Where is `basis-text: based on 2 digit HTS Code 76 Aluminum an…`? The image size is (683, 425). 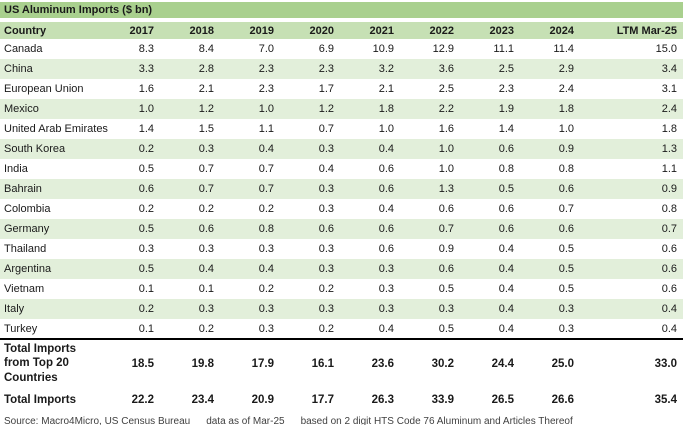 basis-text: based on 2 digit HTS Code 76 Aluminum an… is located at coordinates (436, 420).